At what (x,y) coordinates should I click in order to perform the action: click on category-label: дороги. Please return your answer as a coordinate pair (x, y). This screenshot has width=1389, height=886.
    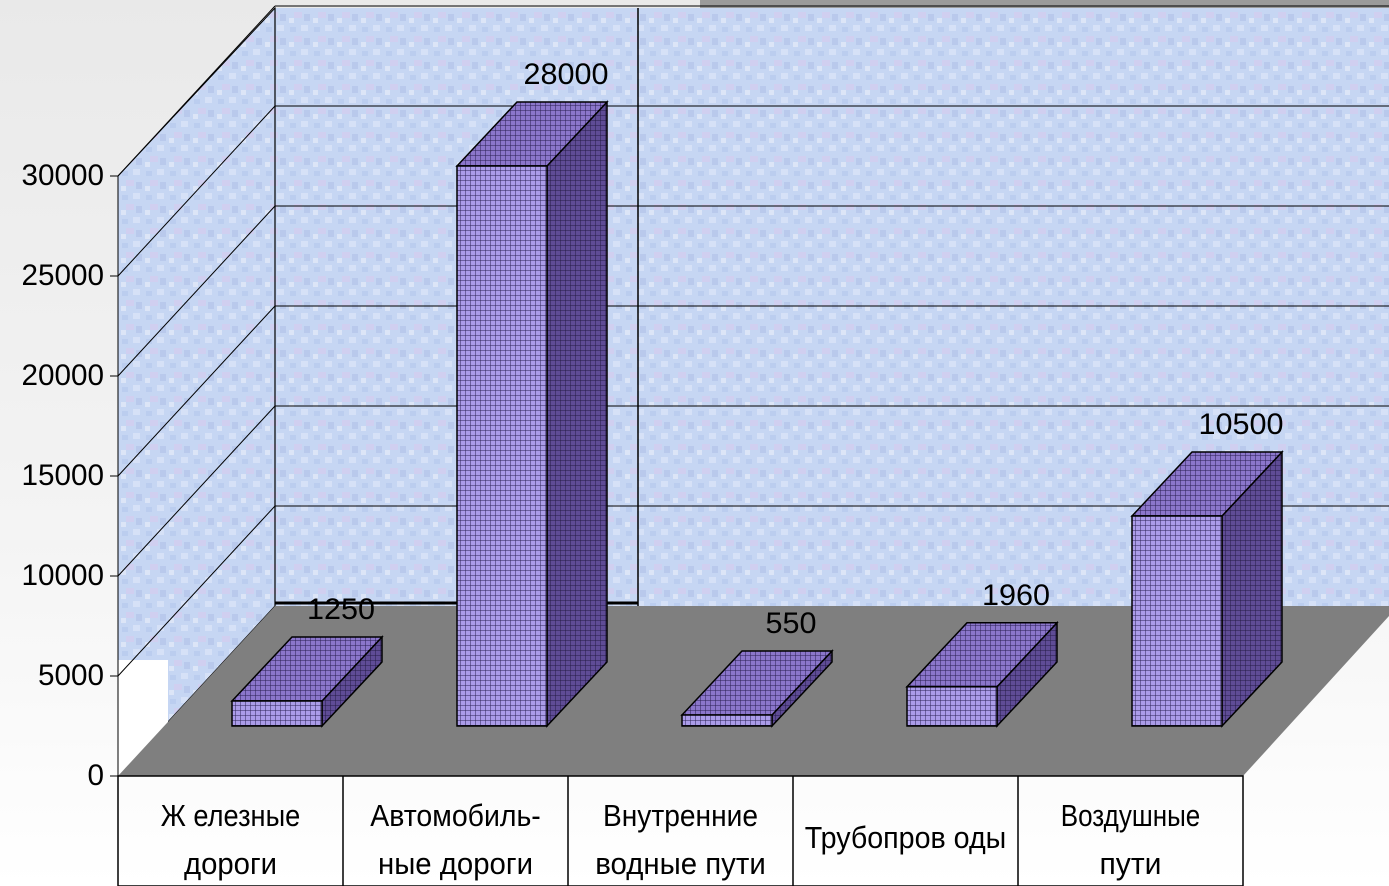
    Looking at the image, I should click on (230, 863).